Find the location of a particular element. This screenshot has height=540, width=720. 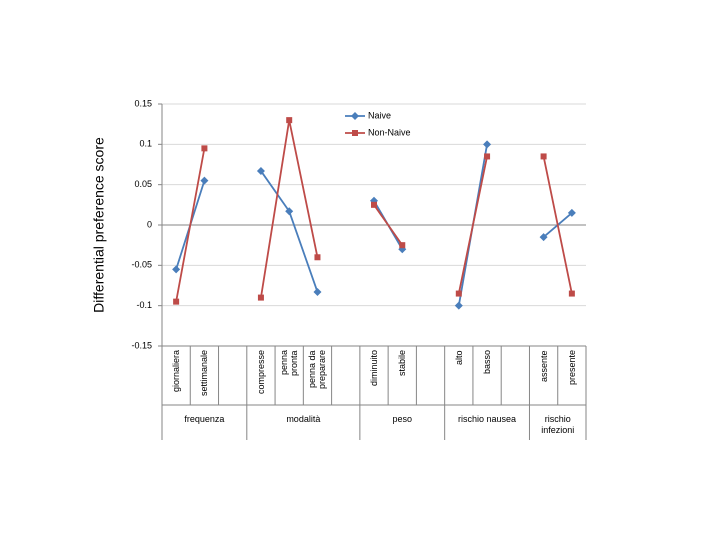

group-label: modalità is located at coordinates (303, 419).